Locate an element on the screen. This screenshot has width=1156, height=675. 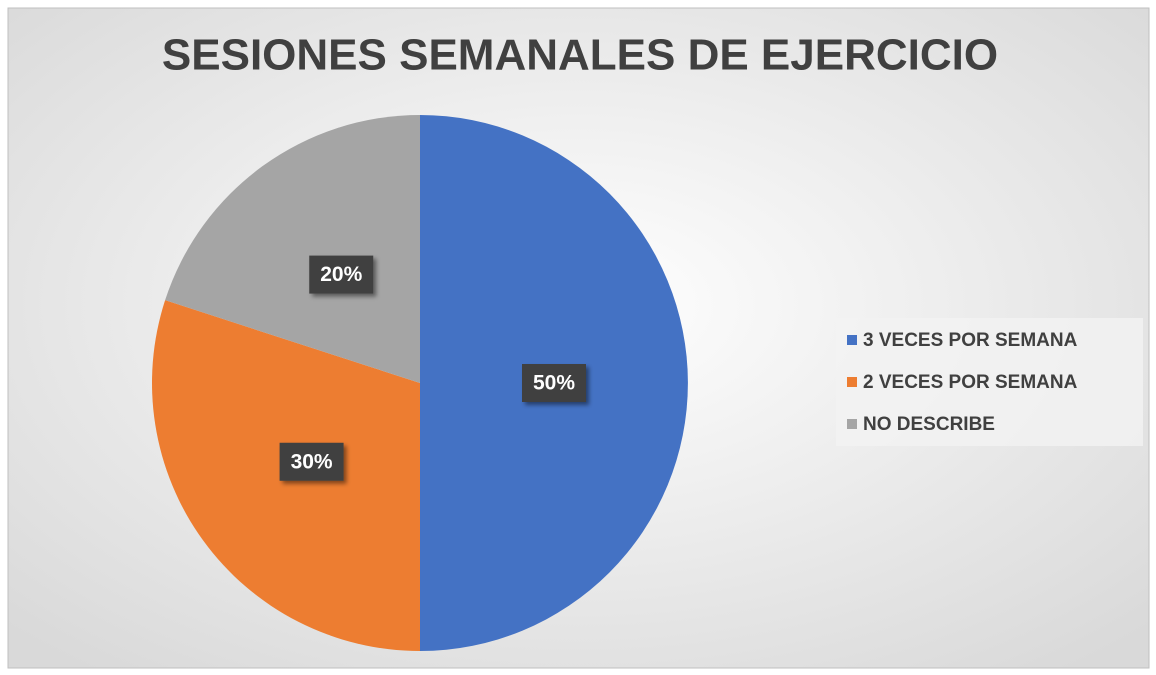
legend-label: 2 VECES POR SEMANA is located at coordinates (970, 382).